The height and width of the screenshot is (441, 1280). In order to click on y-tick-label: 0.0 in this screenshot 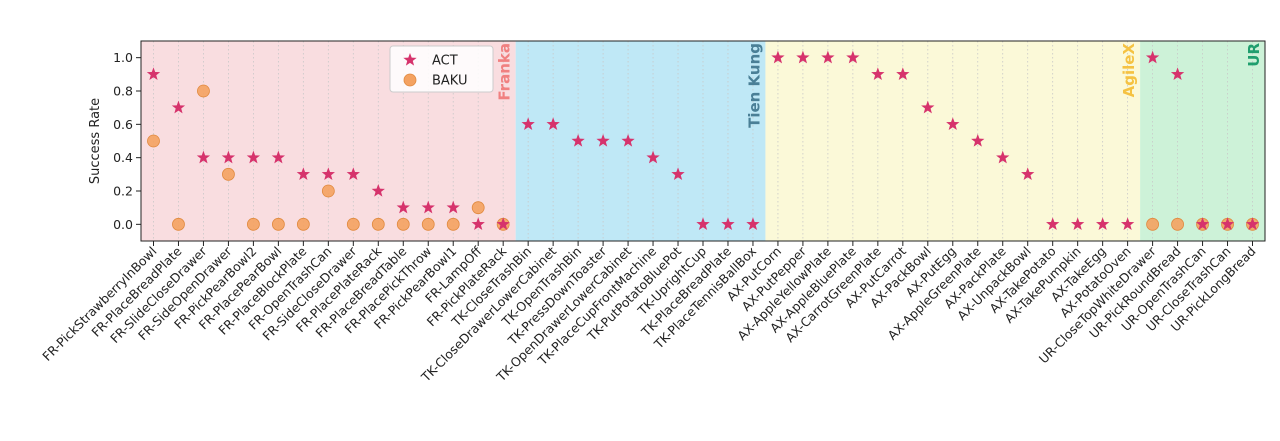, I will do `click(123, 224)`.